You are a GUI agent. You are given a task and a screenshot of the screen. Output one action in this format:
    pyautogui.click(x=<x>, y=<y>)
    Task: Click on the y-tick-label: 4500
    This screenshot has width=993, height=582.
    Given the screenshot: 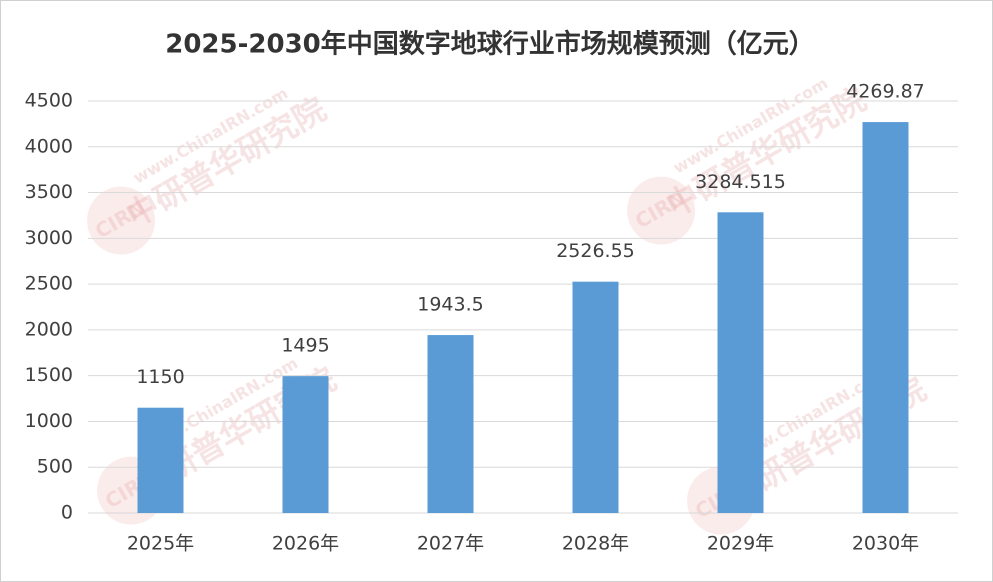 What is the action you would take?
    pyautogui.click(x=49, y=101)
    